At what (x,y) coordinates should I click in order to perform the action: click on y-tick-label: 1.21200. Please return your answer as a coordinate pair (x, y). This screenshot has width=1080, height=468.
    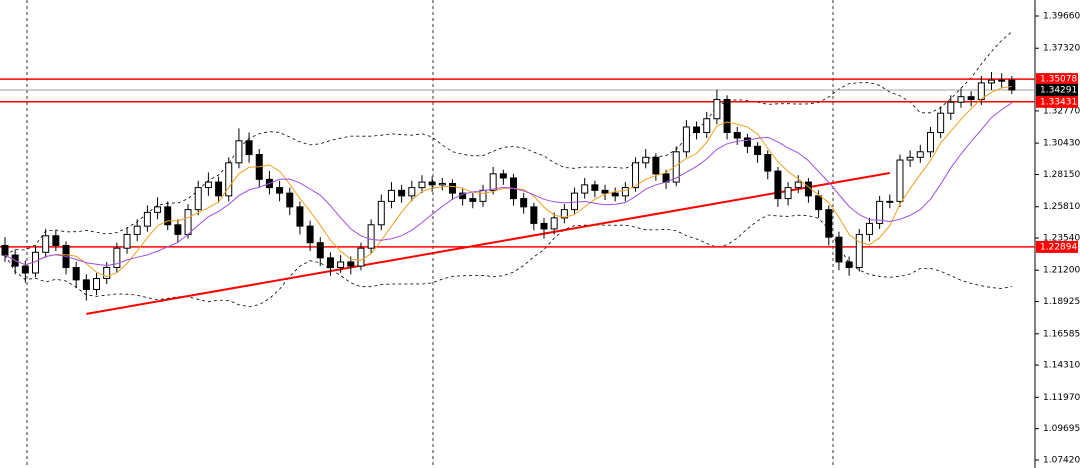
    Looking at the image, I should click on (1061, 271).